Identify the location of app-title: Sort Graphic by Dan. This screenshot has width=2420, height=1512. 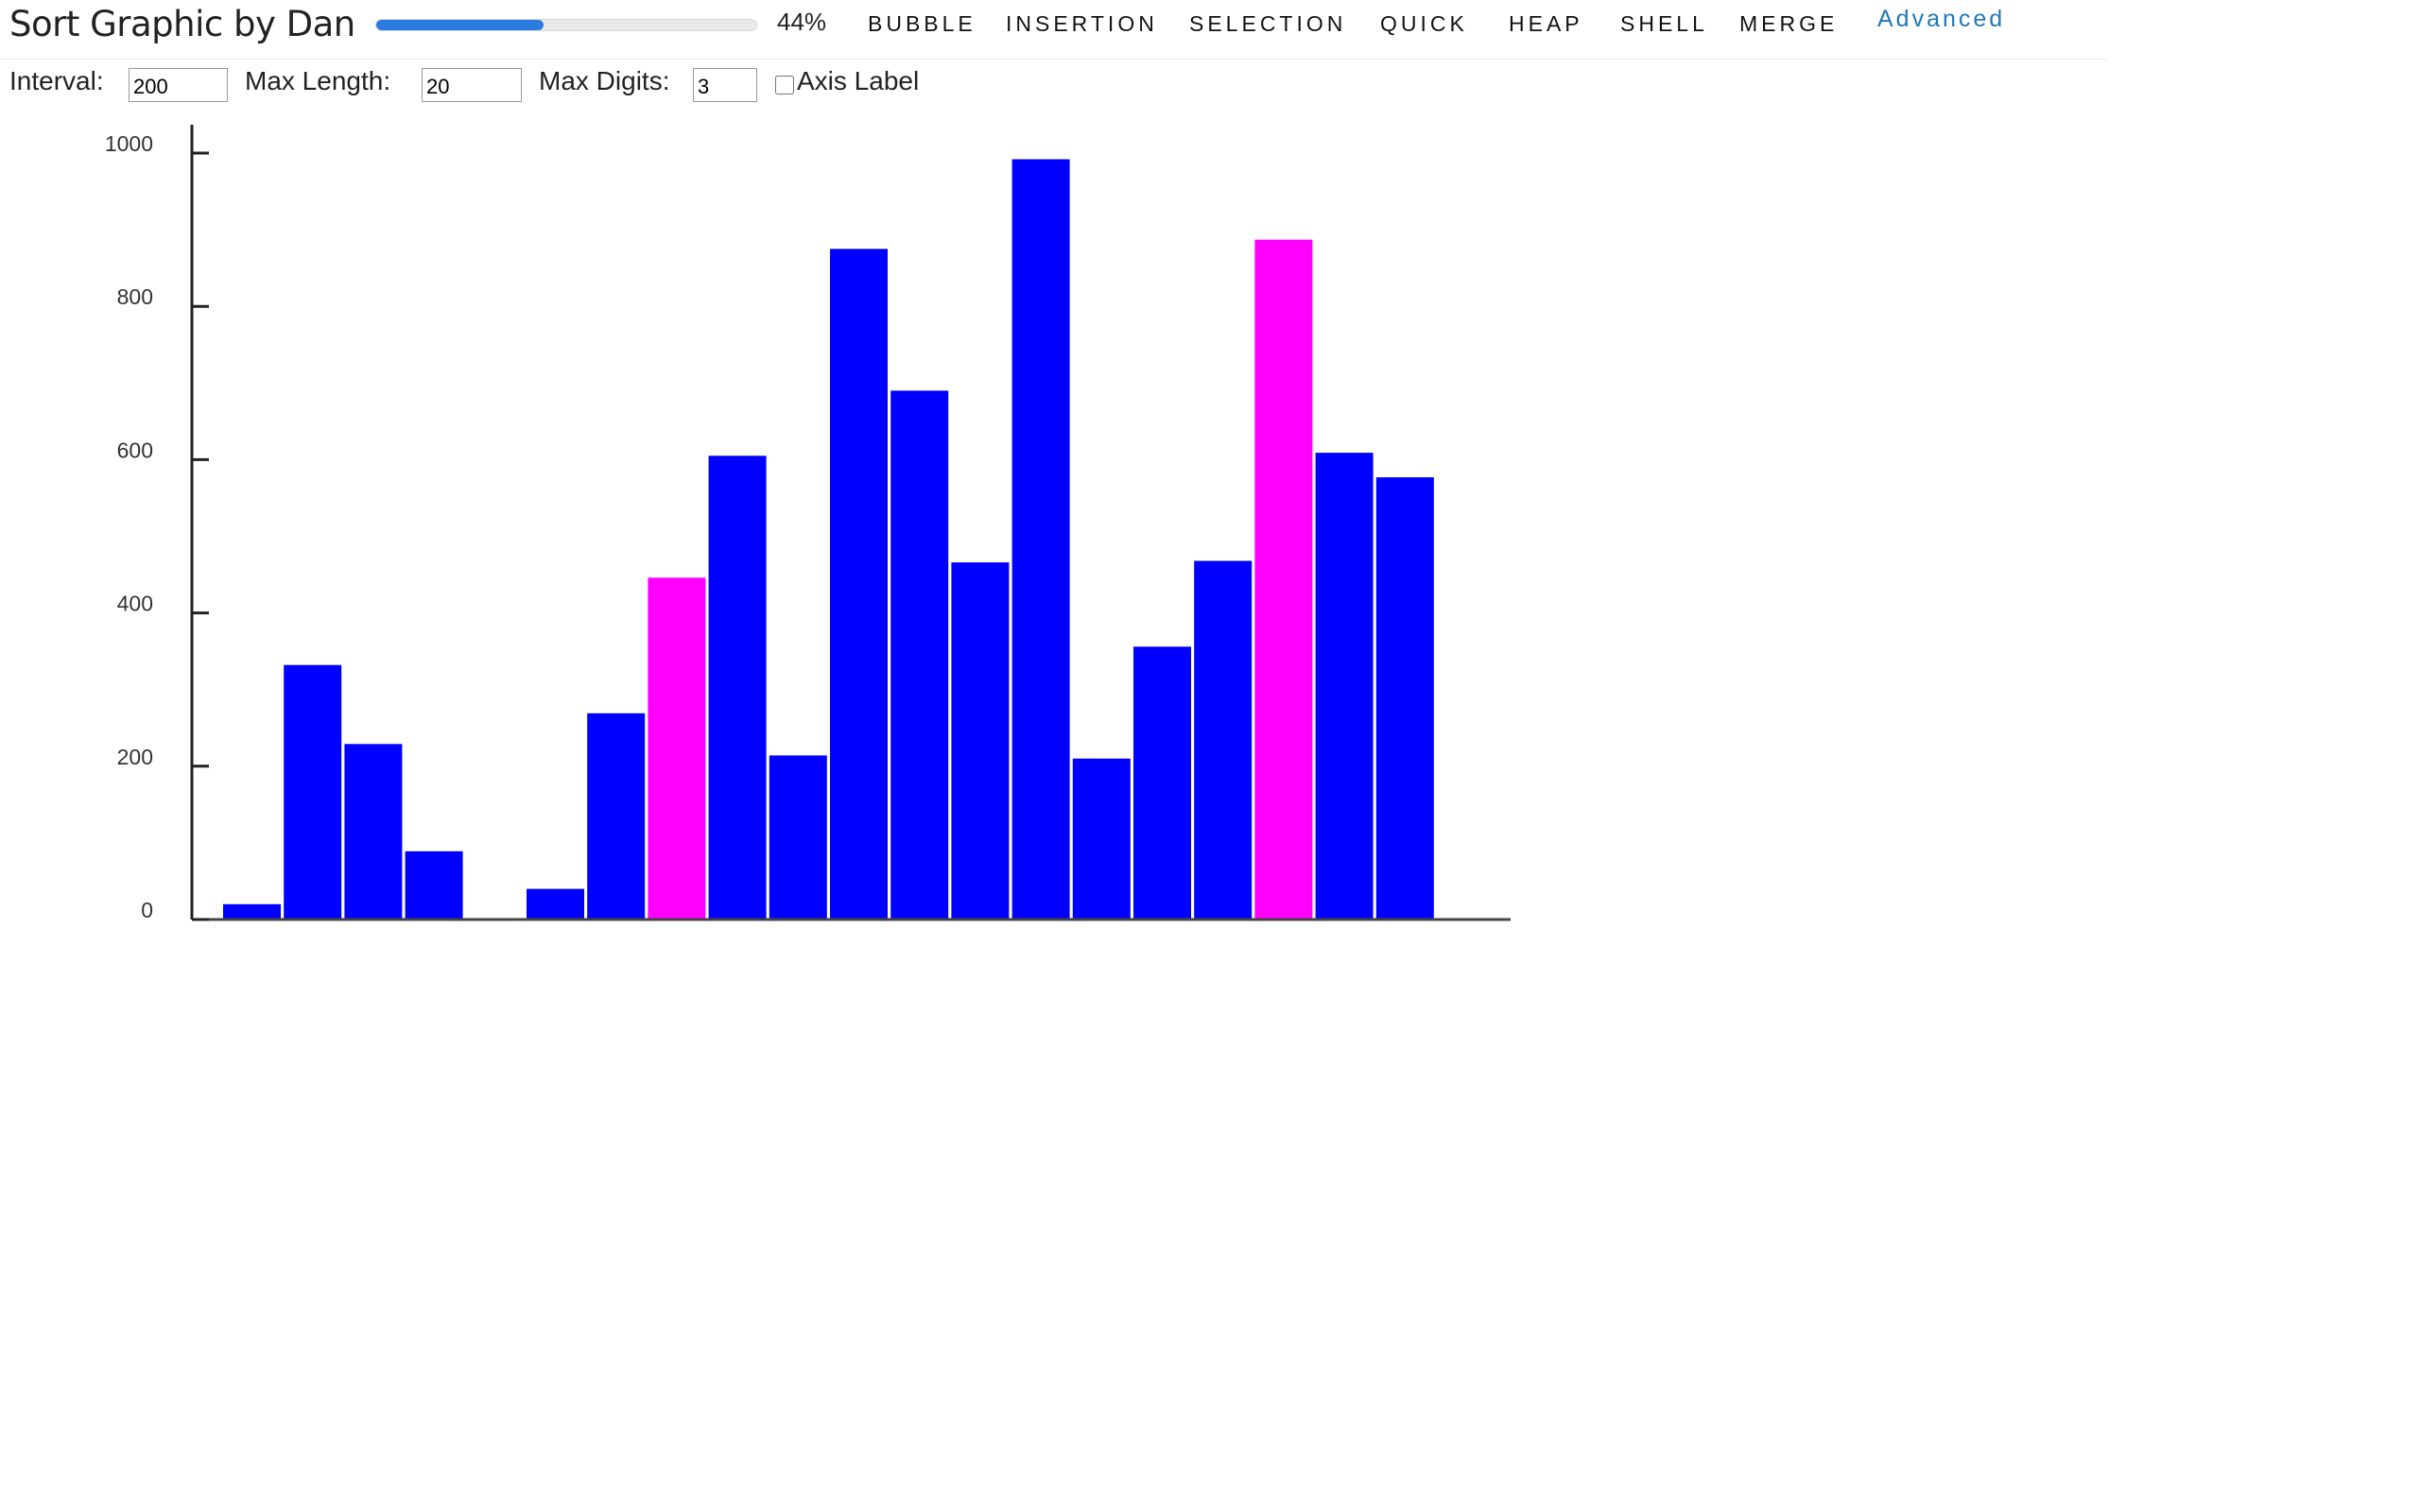
(182, 24).